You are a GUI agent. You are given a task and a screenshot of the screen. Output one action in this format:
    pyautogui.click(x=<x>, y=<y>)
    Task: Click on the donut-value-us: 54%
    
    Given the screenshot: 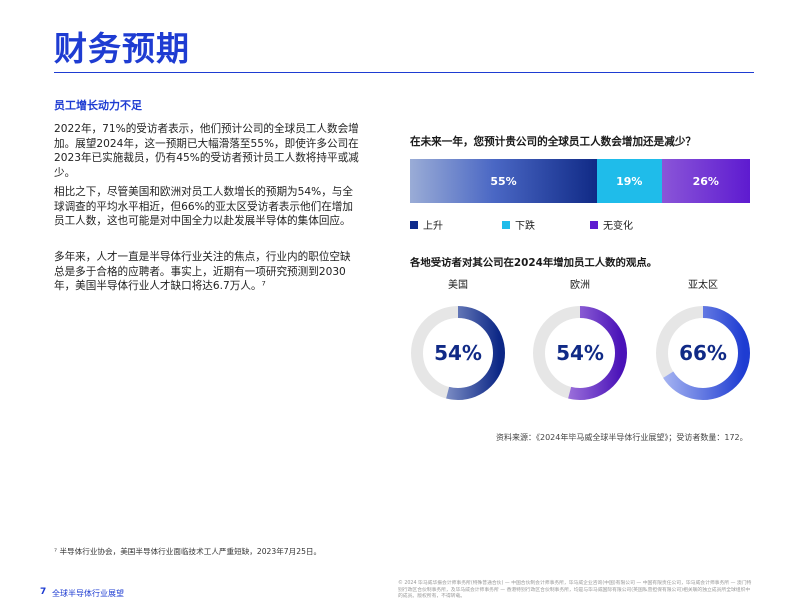 What is the action you would take?
    pyautogui.click(x=458, y=353)
    